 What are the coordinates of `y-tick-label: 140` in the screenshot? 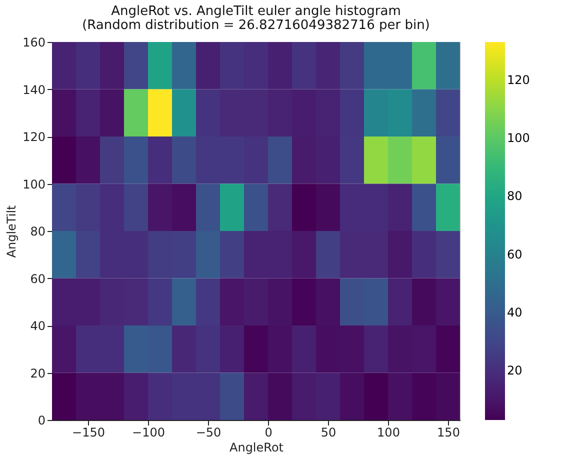 It's located at (34, 89).